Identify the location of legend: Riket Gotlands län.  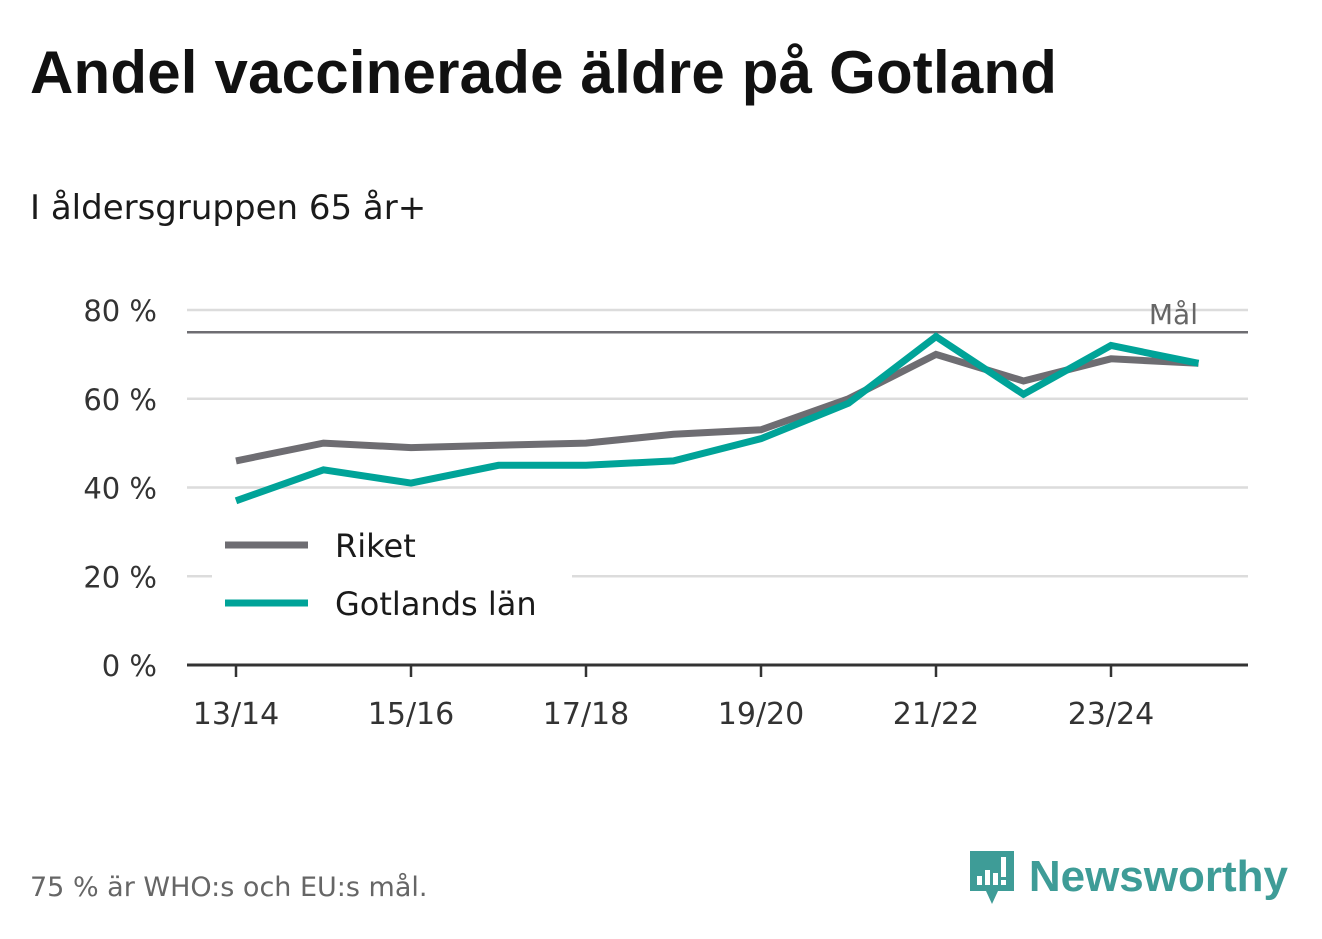
(392, 572).